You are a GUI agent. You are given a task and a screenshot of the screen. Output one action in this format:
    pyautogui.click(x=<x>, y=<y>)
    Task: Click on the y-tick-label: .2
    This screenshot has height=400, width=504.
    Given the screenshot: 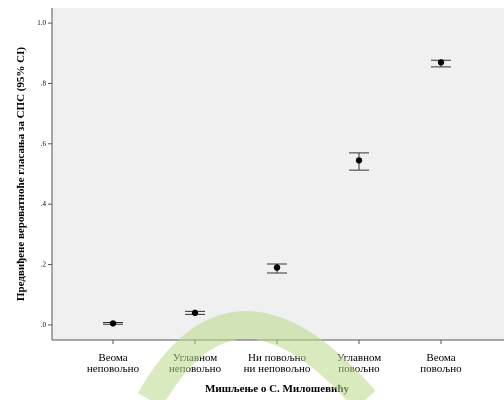 What is the action you would take?
    pyautogui.click(x=44, y=265)
    